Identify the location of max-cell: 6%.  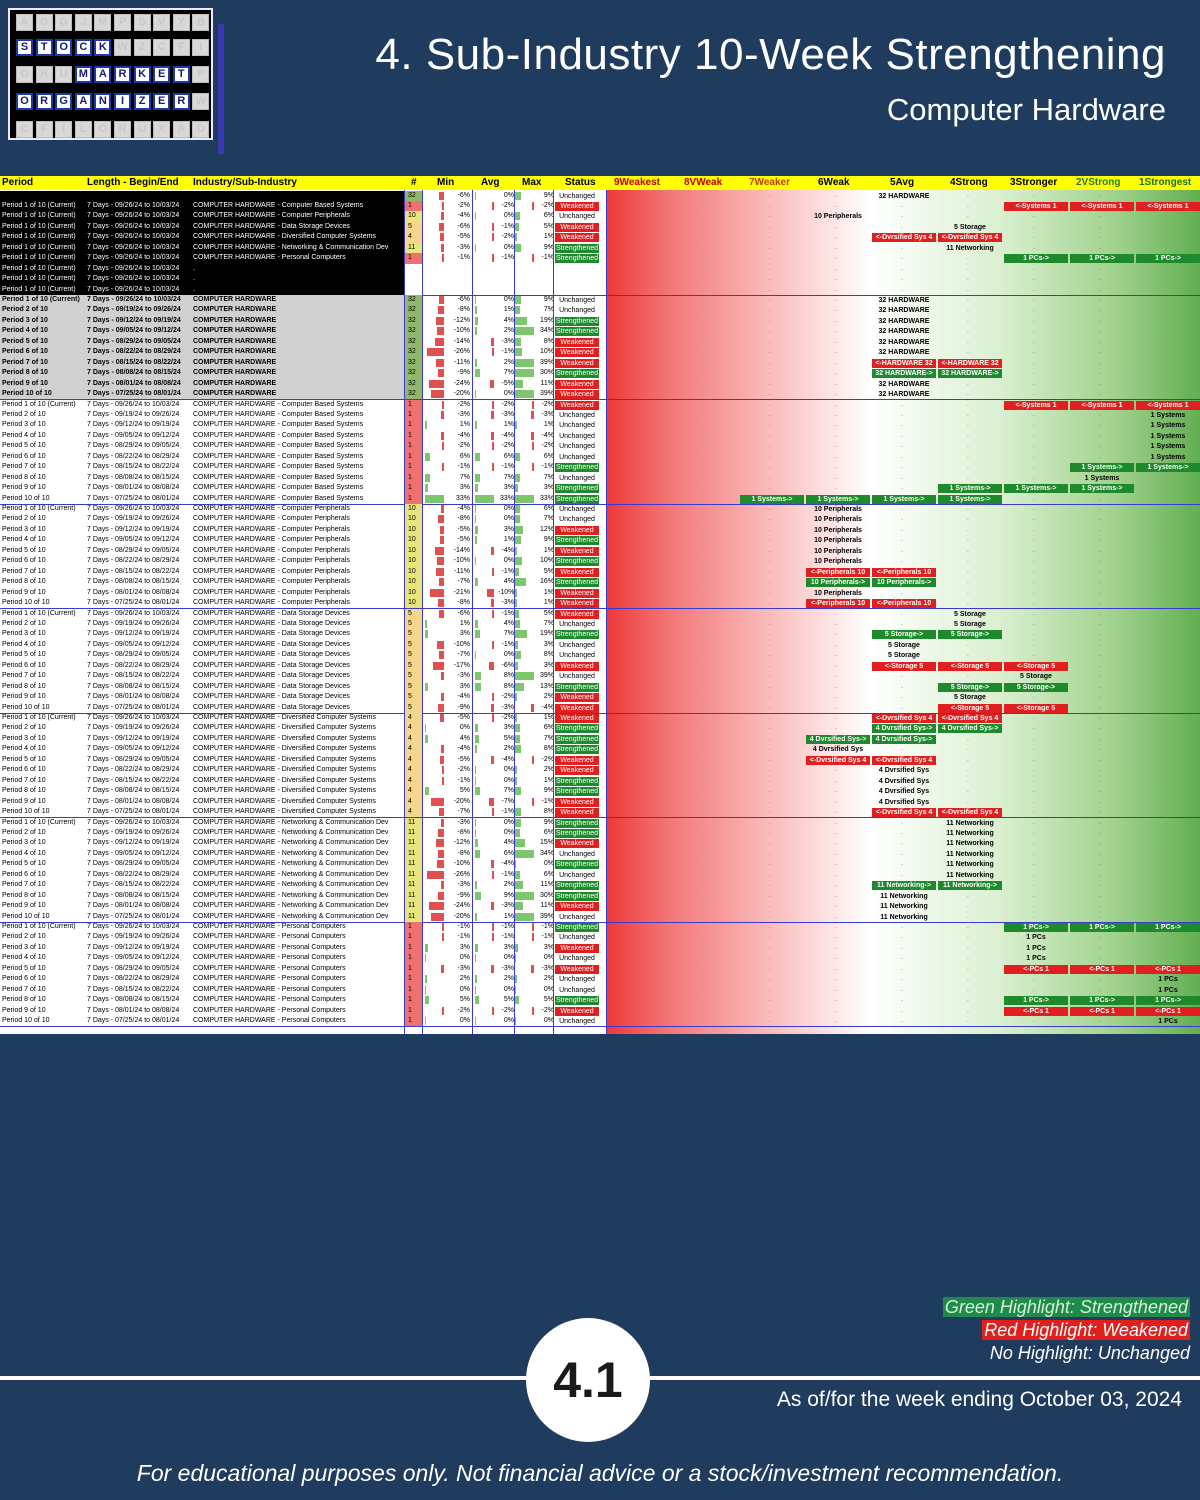
(548, 728).